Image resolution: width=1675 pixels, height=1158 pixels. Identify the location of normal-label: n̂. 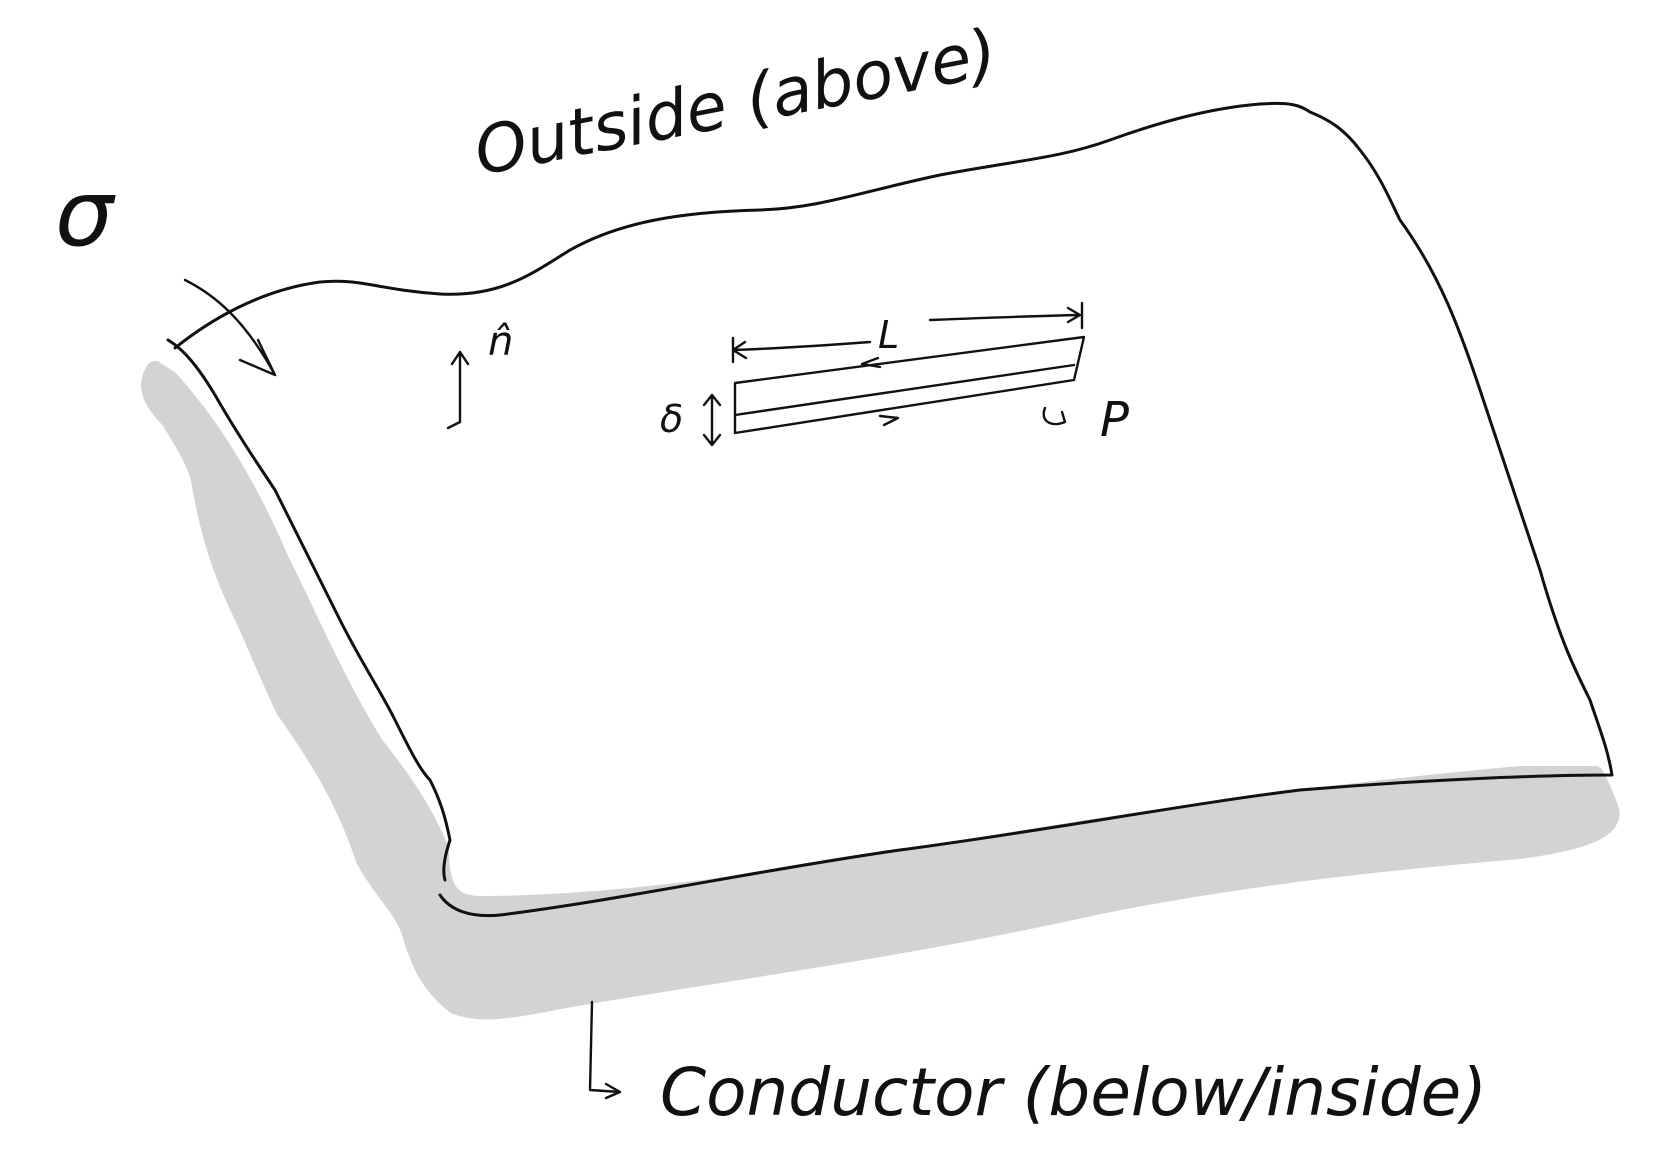
(500, 342).